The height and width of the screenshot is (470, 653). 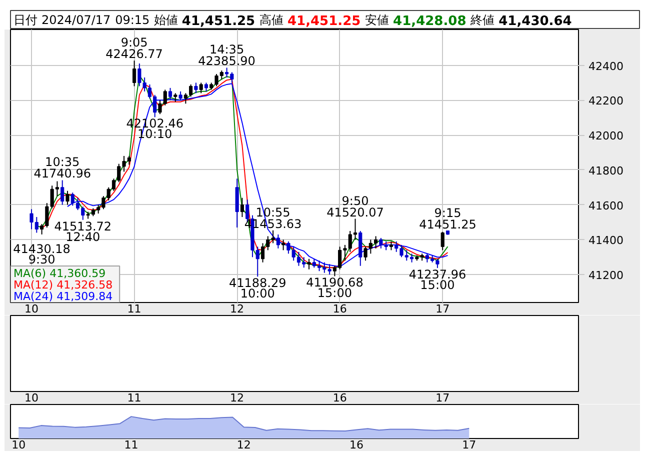 What do you see at coordinates (227, 55) in the screenshot?
I see `annotation: 14:35 42385.90` at bounding box center [227, 55].